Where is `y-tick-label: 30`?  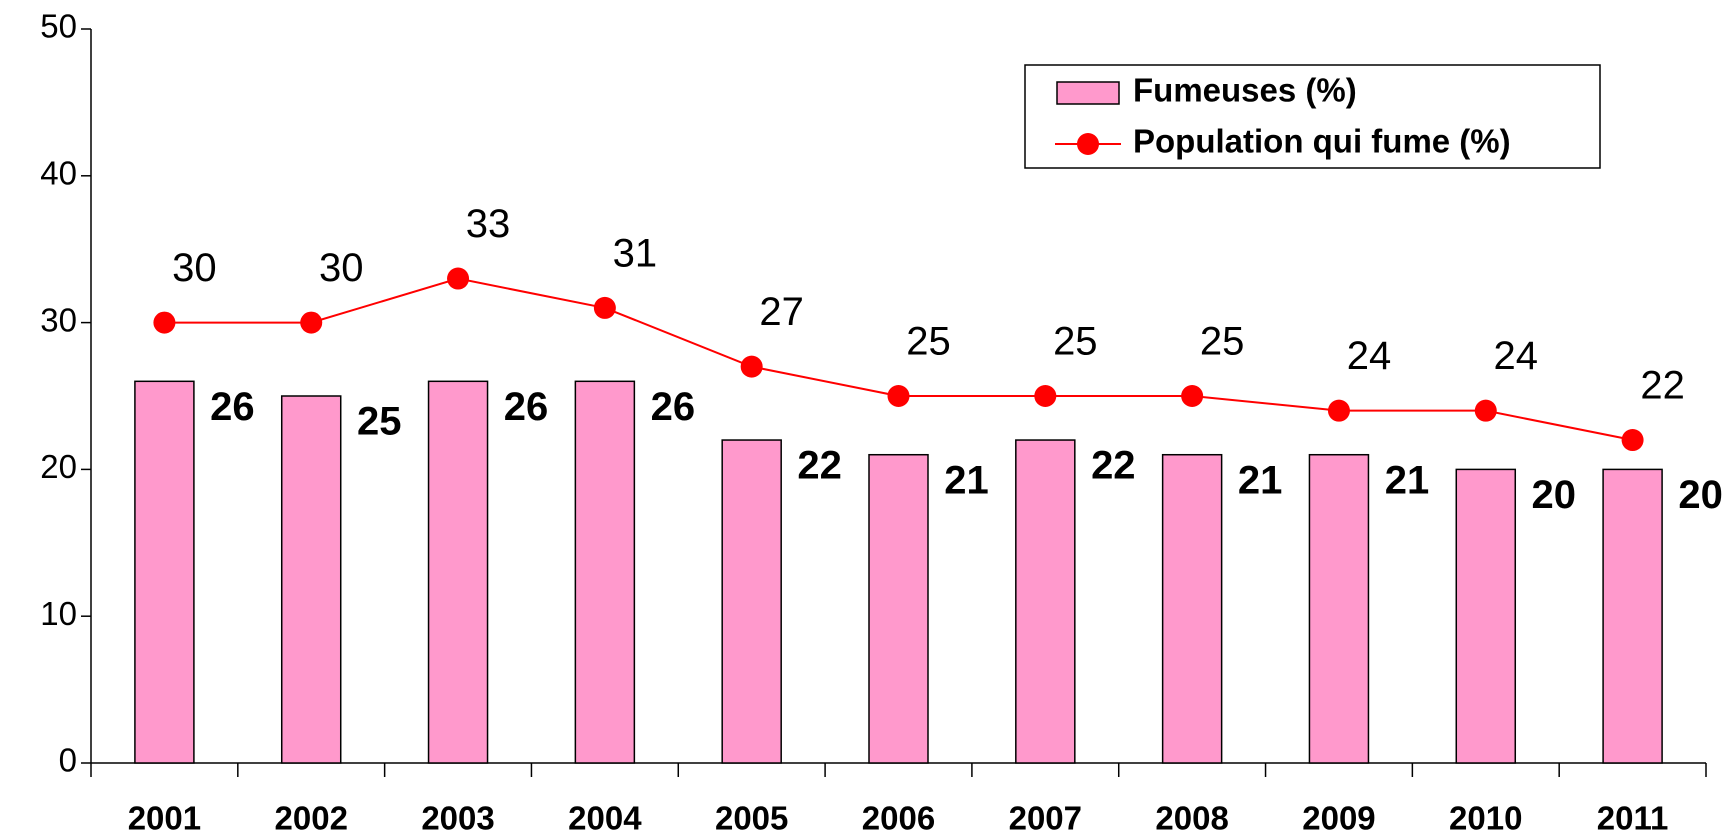
y-tick-label: 30 is located at coordinates (58, 319).